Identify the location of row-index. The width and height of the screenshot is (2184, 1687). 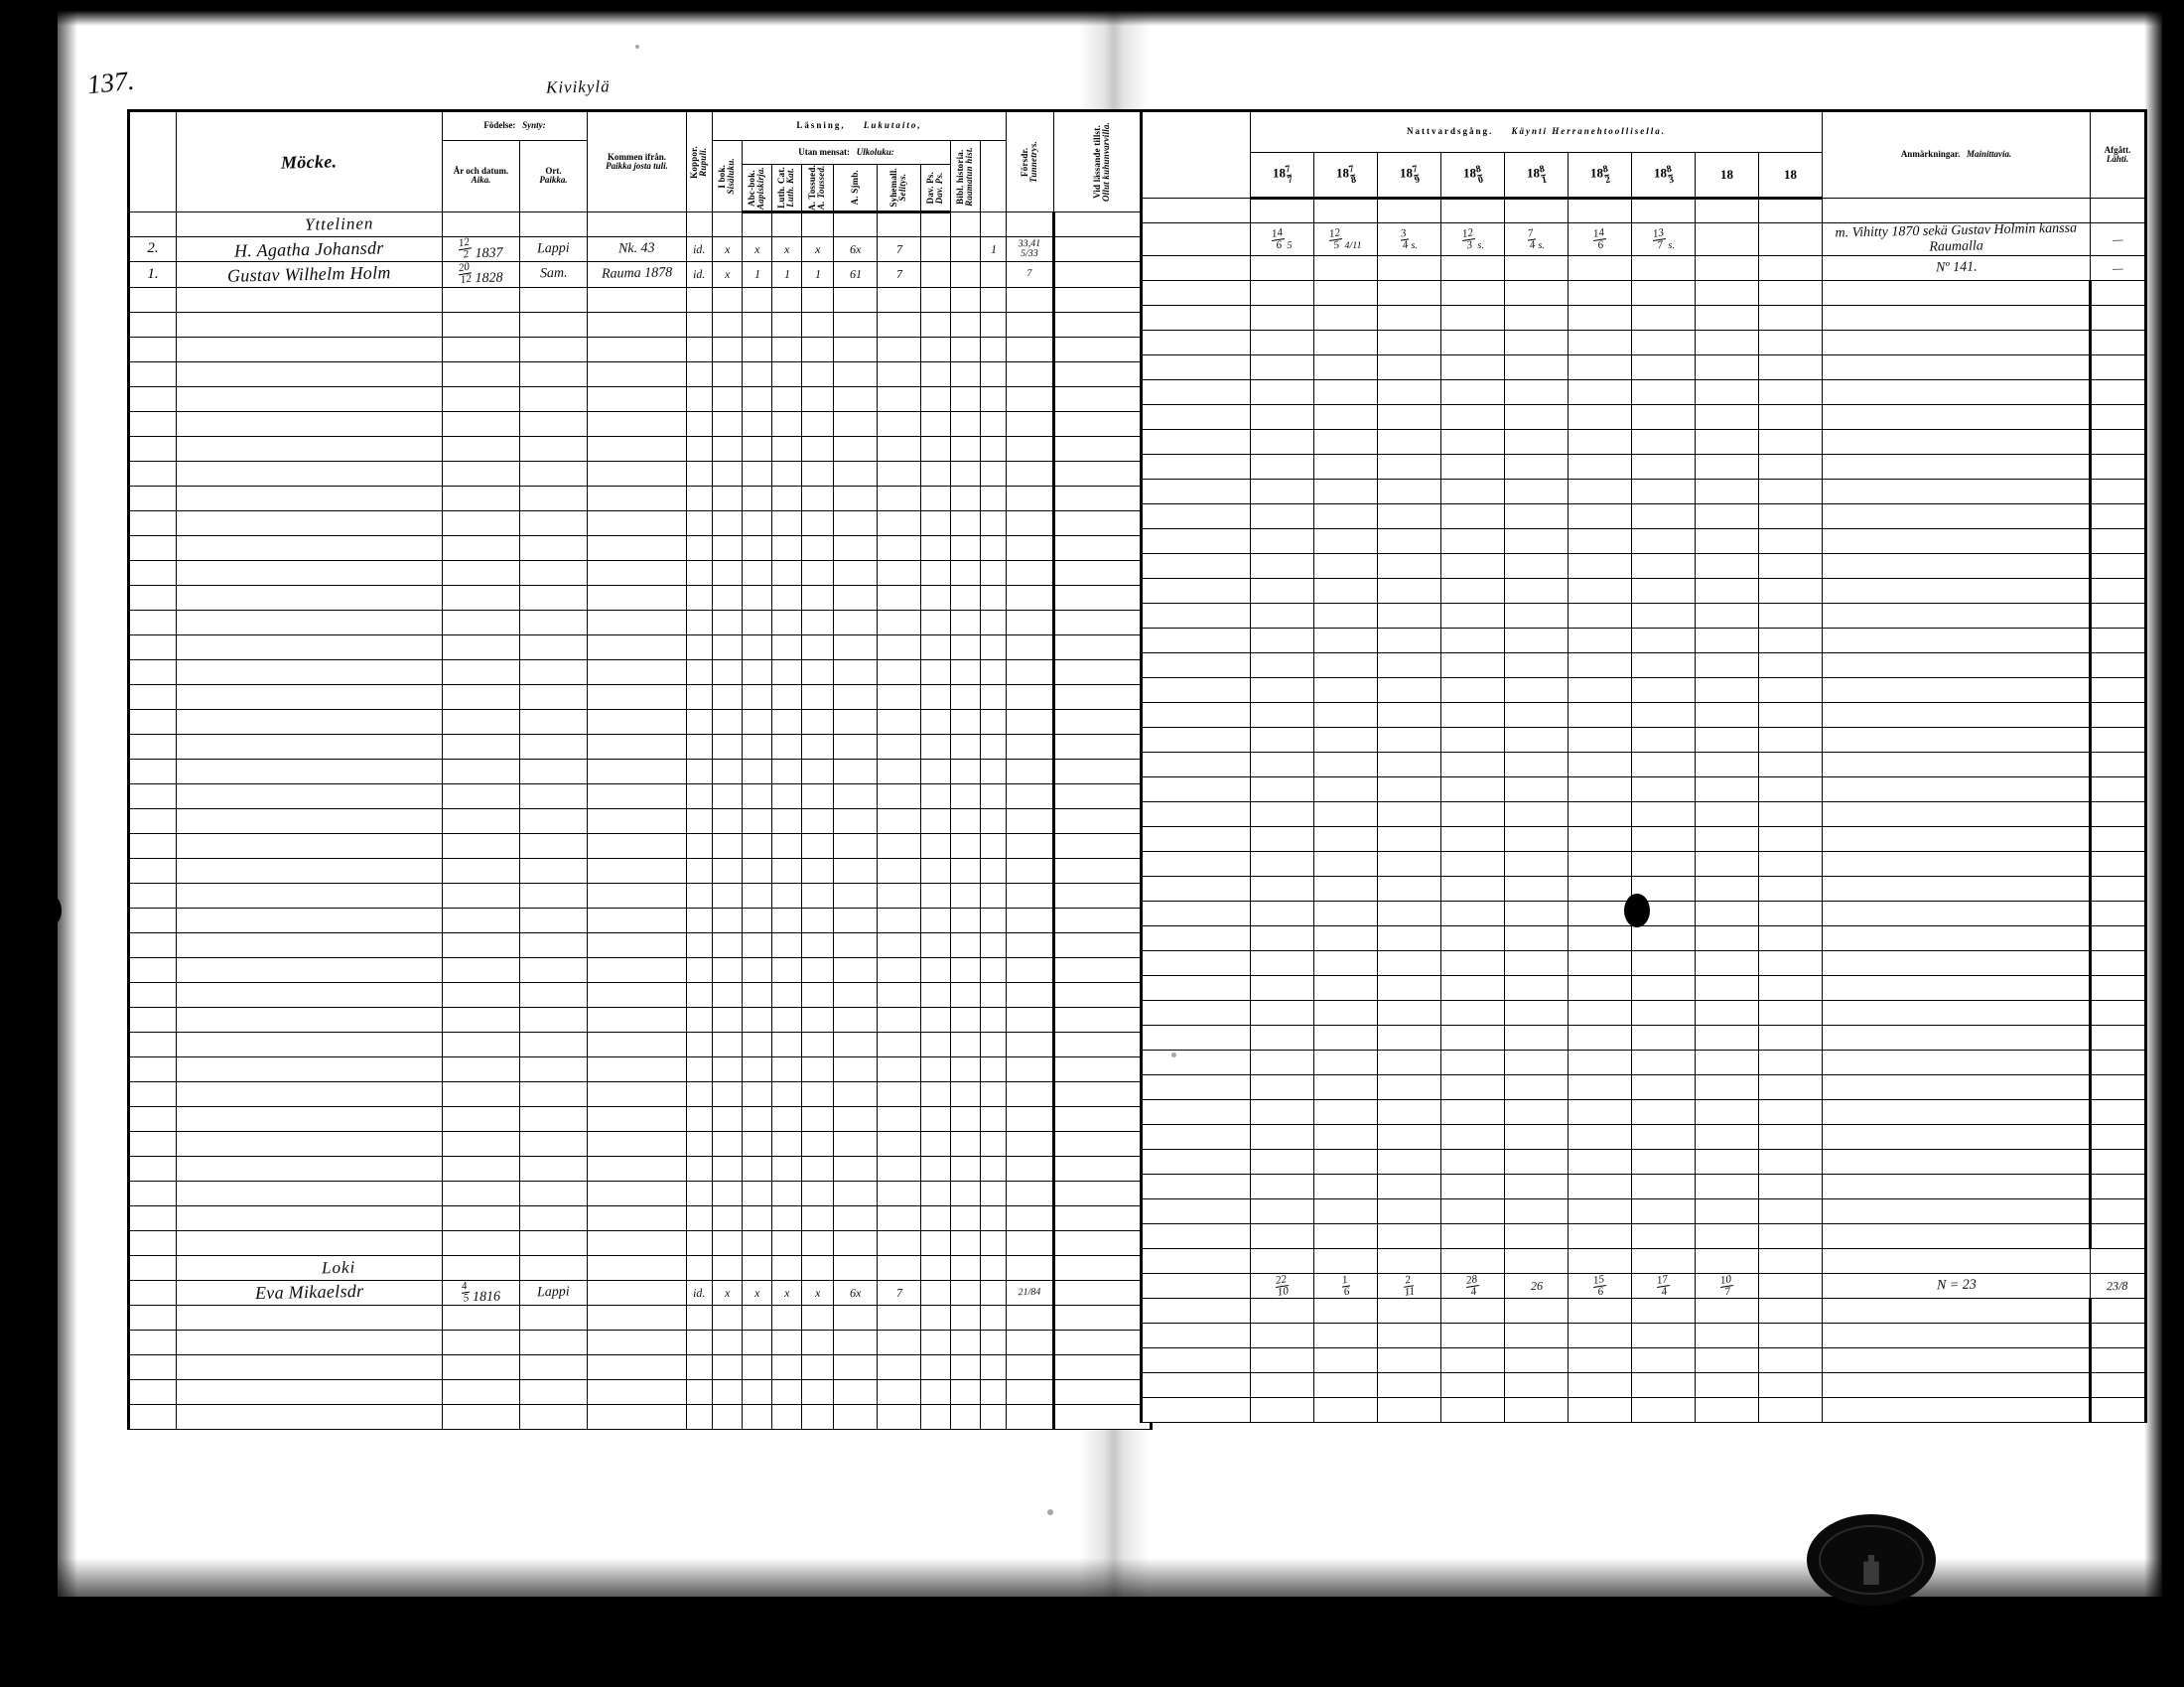
(152, 224).